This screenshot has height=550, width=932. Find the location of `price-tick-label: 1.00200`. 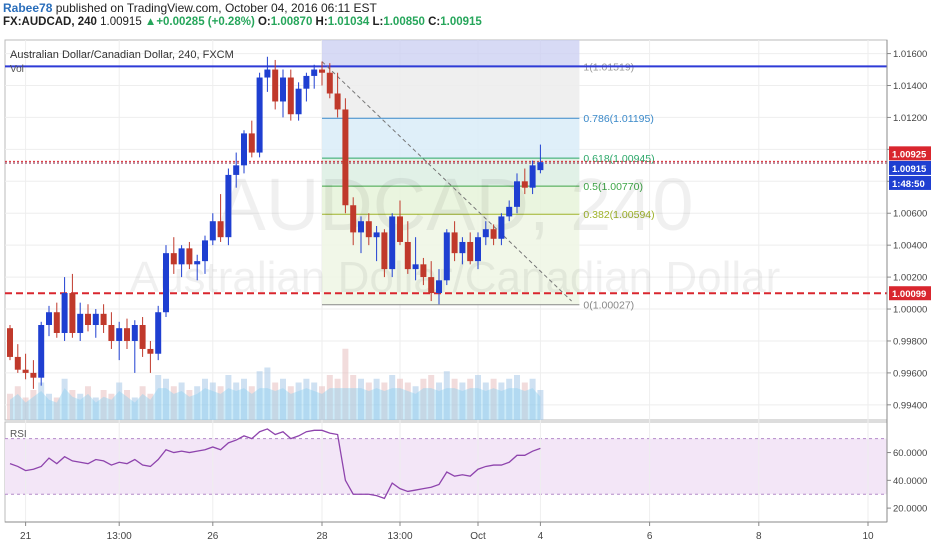

price-tick-label: 1.00200 is located at coordinates (910, 278).